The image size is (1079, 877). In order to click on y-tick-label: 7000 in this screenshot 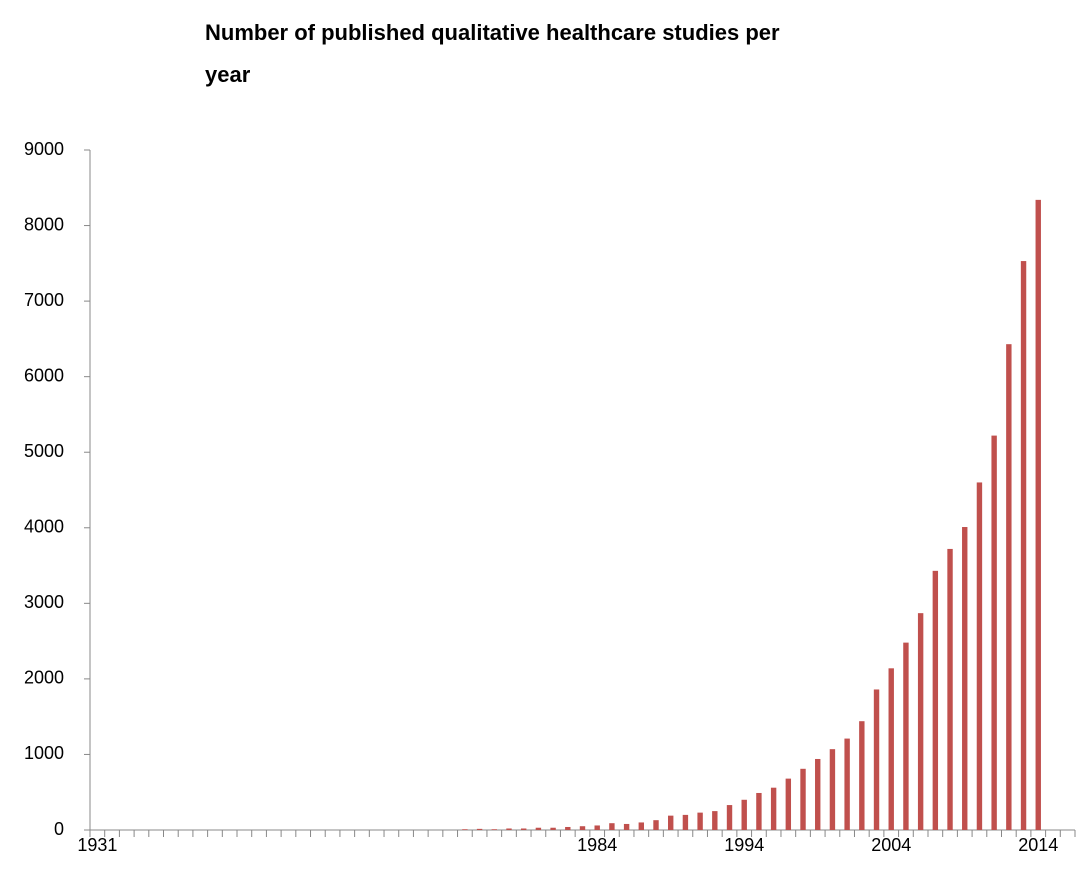, I will do `click(44, 300)`.